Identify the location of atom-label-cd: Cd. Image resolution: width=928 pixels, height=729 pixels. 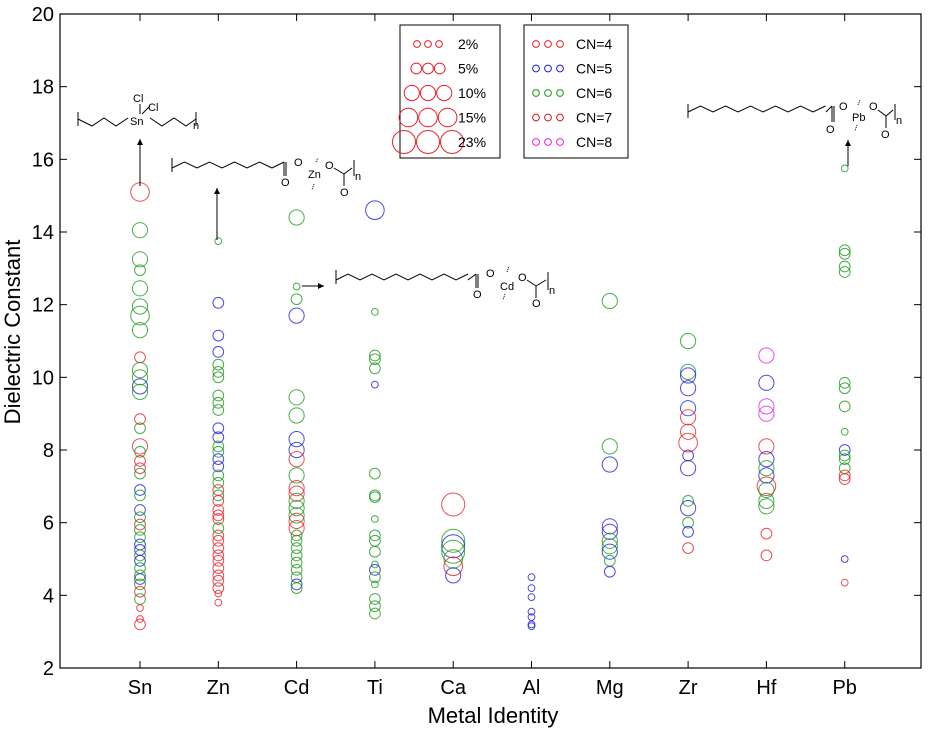
(507, 287).